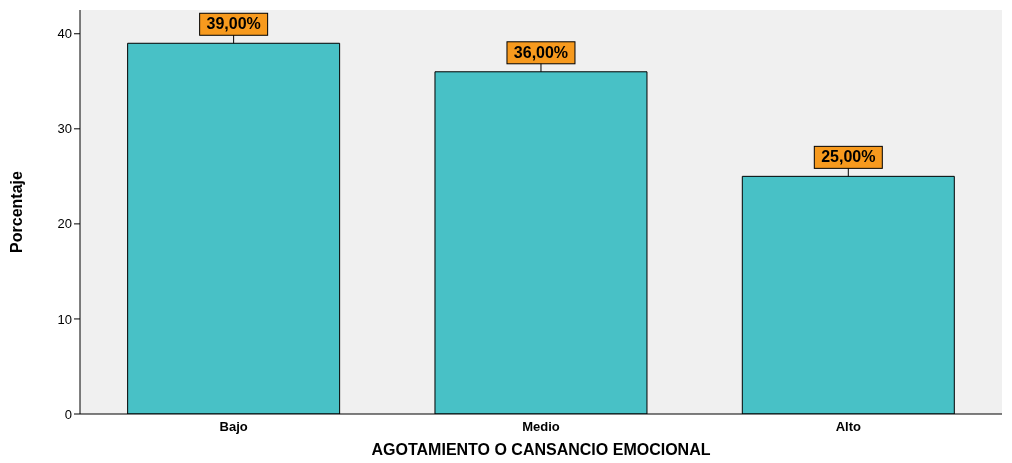 This screenshot has width=1012, height=463. Describe the element at coordinates (848, 157) in the screenshot. I see `data-label: 25,00%` at that location.